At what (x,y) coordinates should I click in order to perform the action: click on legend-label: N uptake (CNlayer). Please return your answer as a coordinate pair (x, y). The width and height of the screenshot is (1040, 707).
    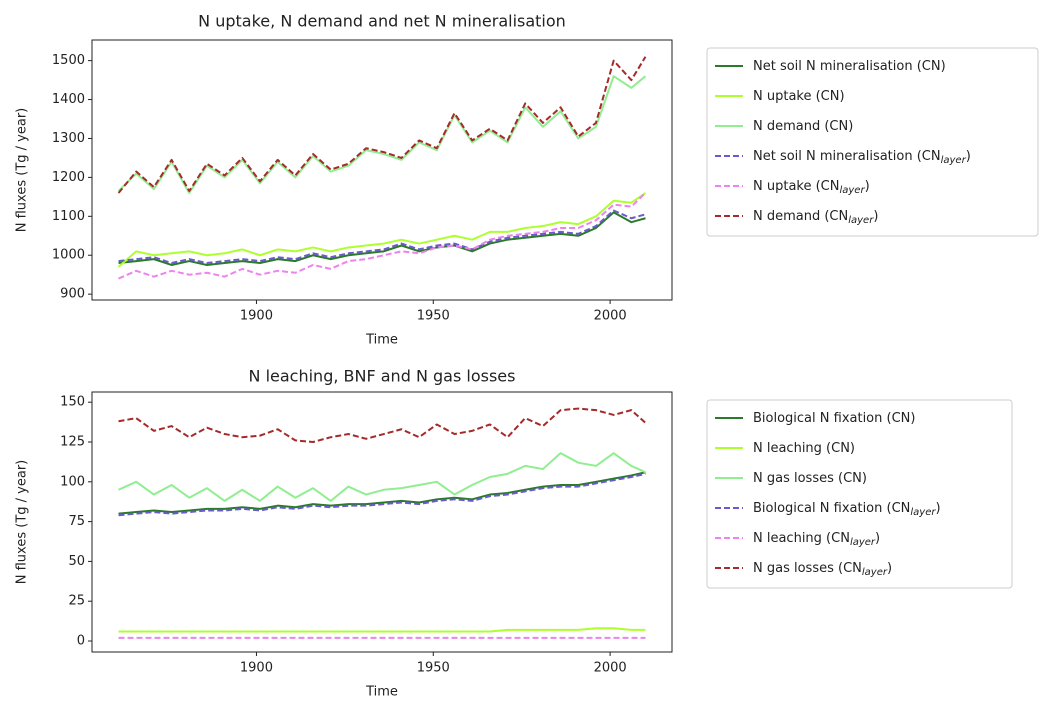
    Looking at the image, I should click on (811, 188).